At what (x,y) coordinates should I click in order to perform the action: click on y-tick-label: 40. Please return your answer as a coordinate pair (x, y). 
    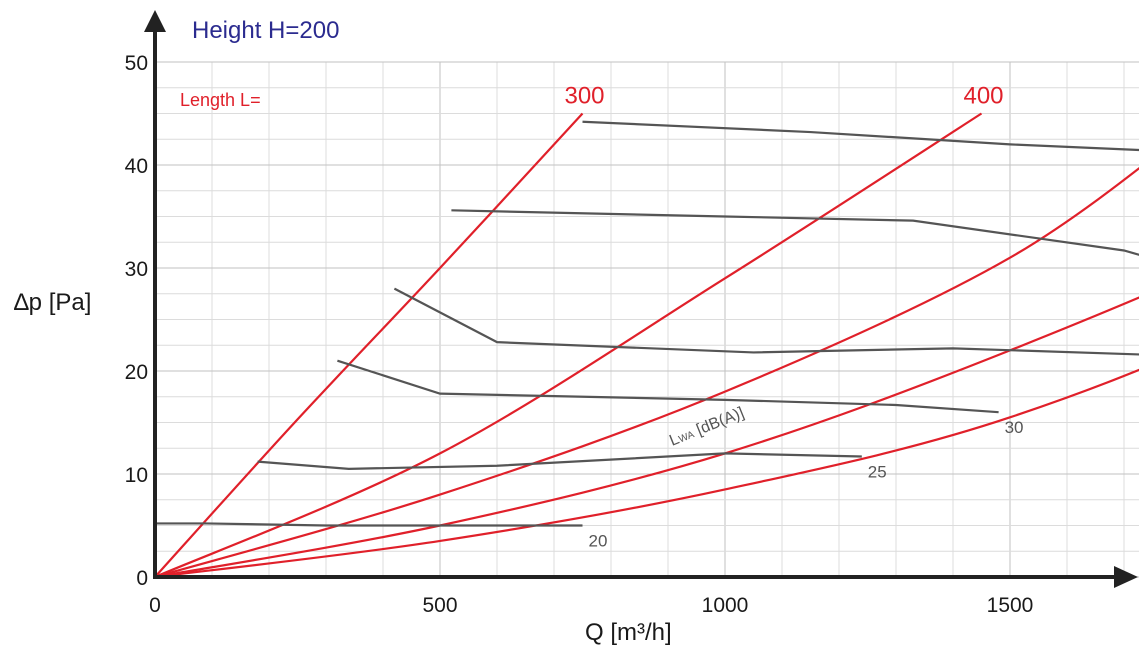
    Looking at the image, I should click on (136, 166).